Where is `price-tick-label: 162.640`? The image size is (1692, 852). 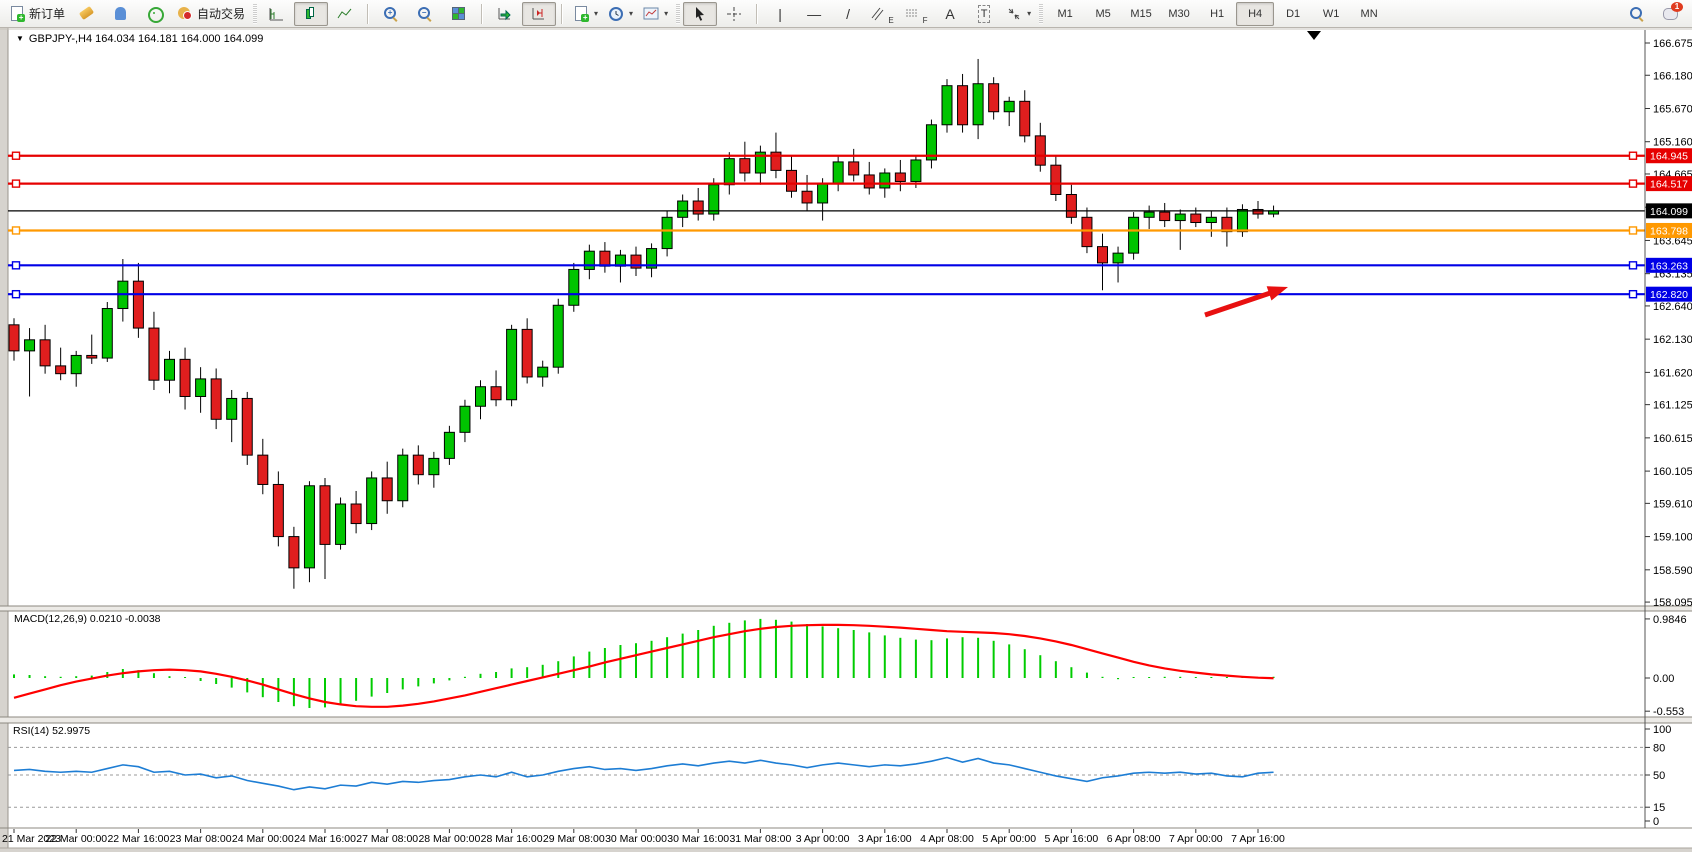
price-tick-label: 162.640 is located at coordinates (1672, 307).